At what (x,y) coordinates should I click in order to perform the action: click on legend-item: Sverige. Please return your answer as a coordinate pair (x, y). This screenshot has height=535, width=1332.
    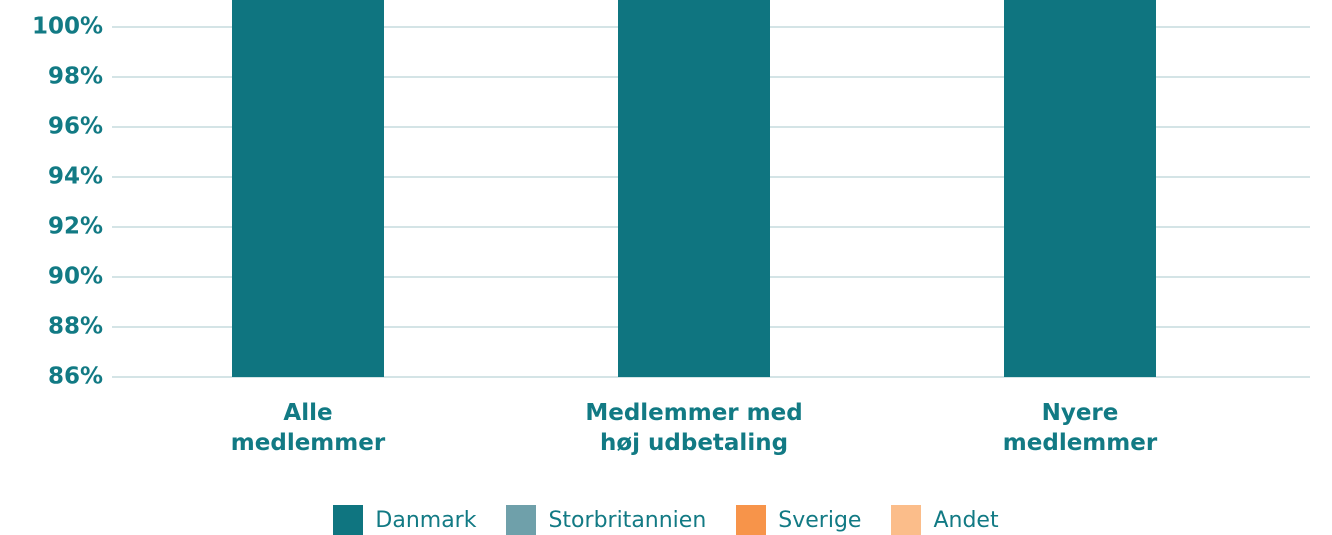
    Looking at the image, I should click on (798, 520).